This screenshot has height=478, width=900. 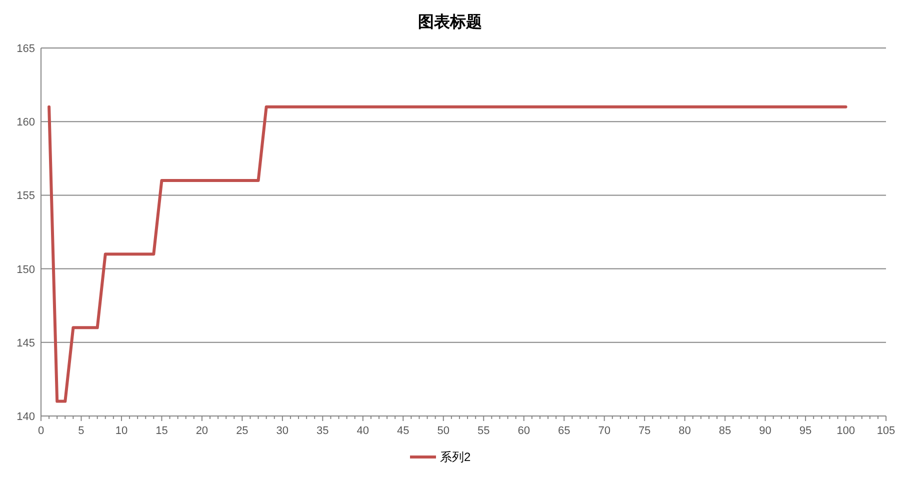 What do you see at coordinates (25, 417) in the screenshot?
I see `y-tick-label: 140` at bounding box center [25, 417].